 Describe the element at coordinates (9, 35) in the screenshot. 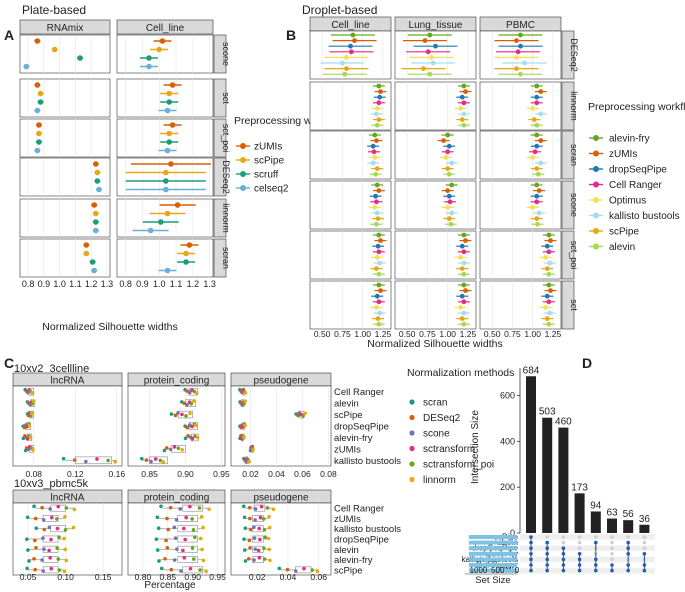

I see `panel-a-letter: A` at that location.